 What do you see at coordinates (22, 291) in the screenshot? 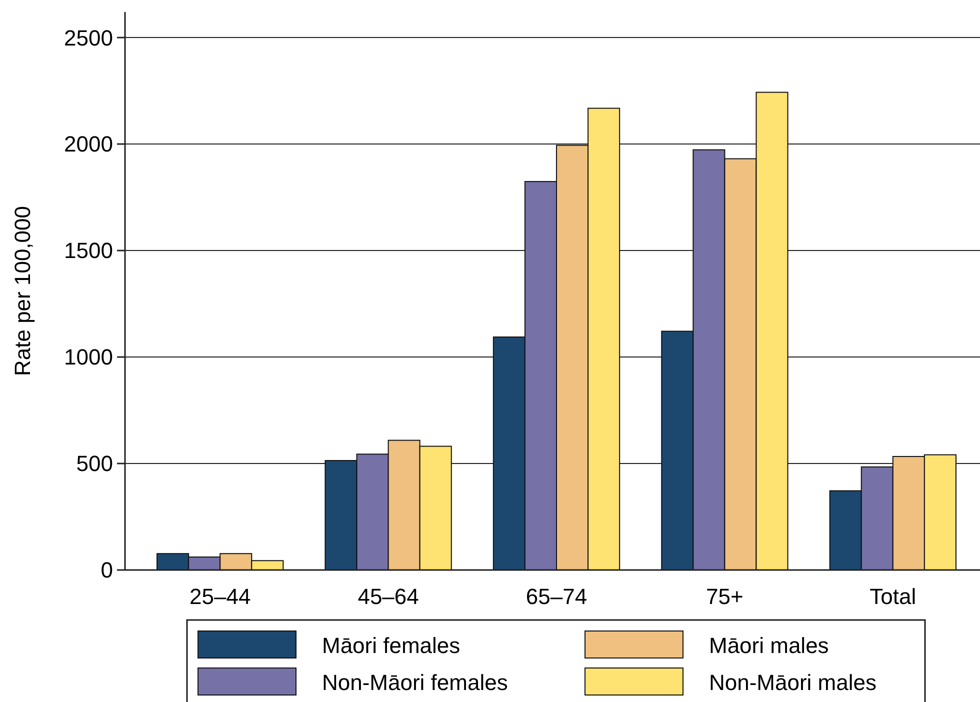
I see `y-axis-title: Rate per 100,000` at bounding box center [22, 291].